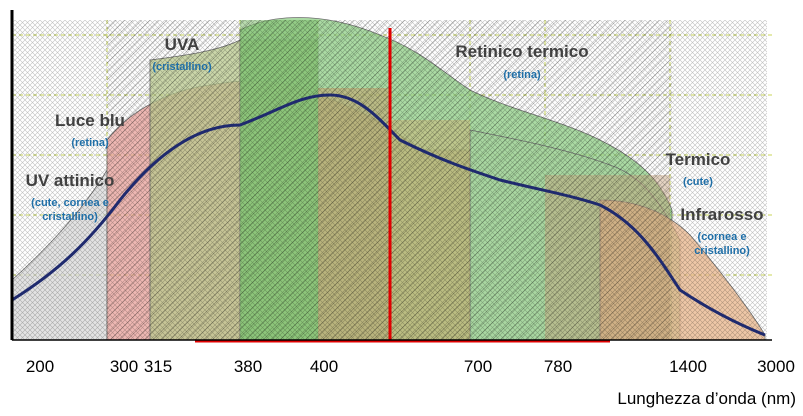 Image resolution: width=803 pixels, height=416 pixels. I want to click on band-label: UV attinico (cute, cornea e cristallino), so click(70, 197).